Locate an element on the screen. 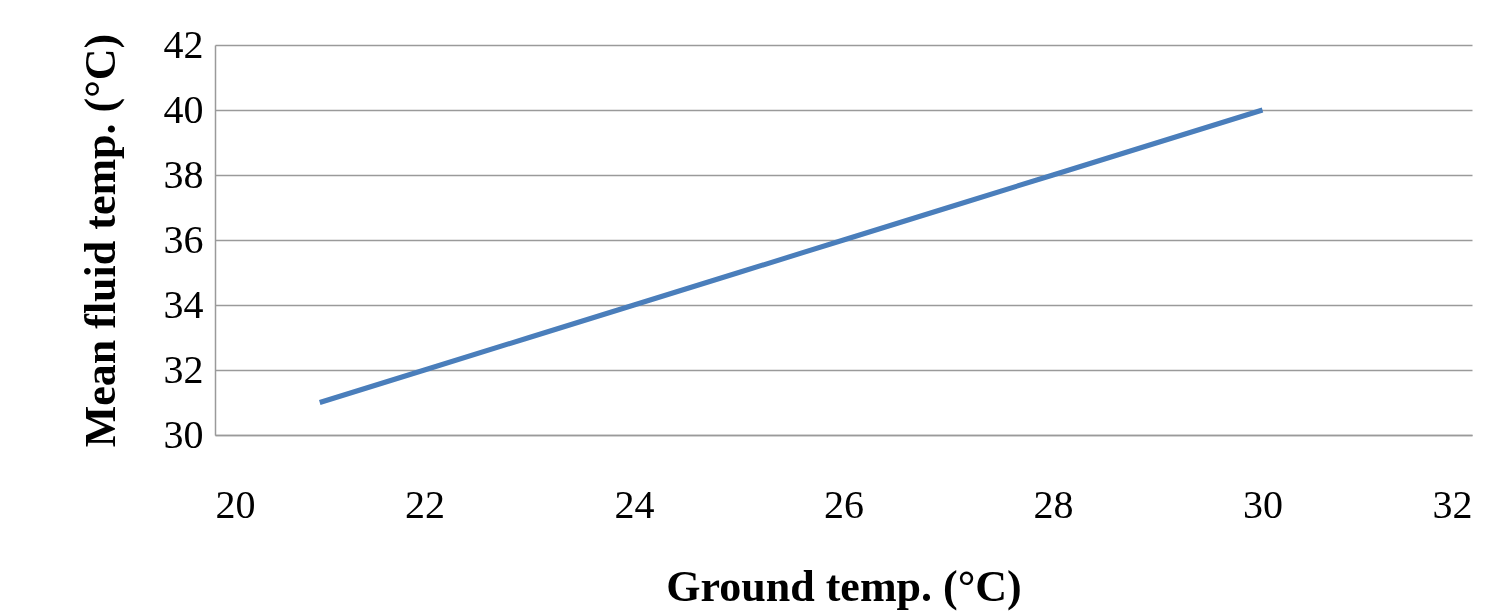  y-tick-label: 36 is located at coordinates (183, 239).